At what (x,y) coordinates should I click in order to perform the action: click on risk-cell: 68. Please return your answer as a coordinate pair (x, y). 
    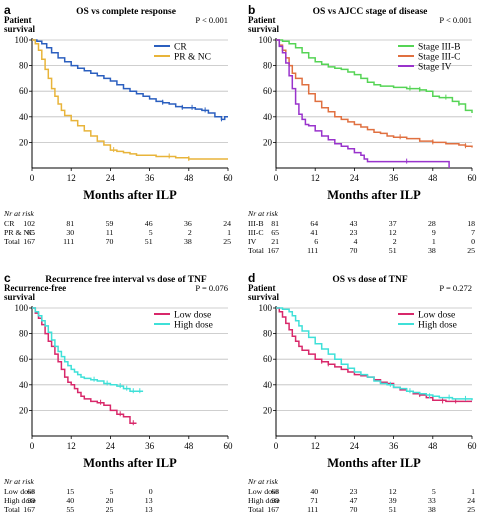
    Looking at the image, I should click on (31, 491).